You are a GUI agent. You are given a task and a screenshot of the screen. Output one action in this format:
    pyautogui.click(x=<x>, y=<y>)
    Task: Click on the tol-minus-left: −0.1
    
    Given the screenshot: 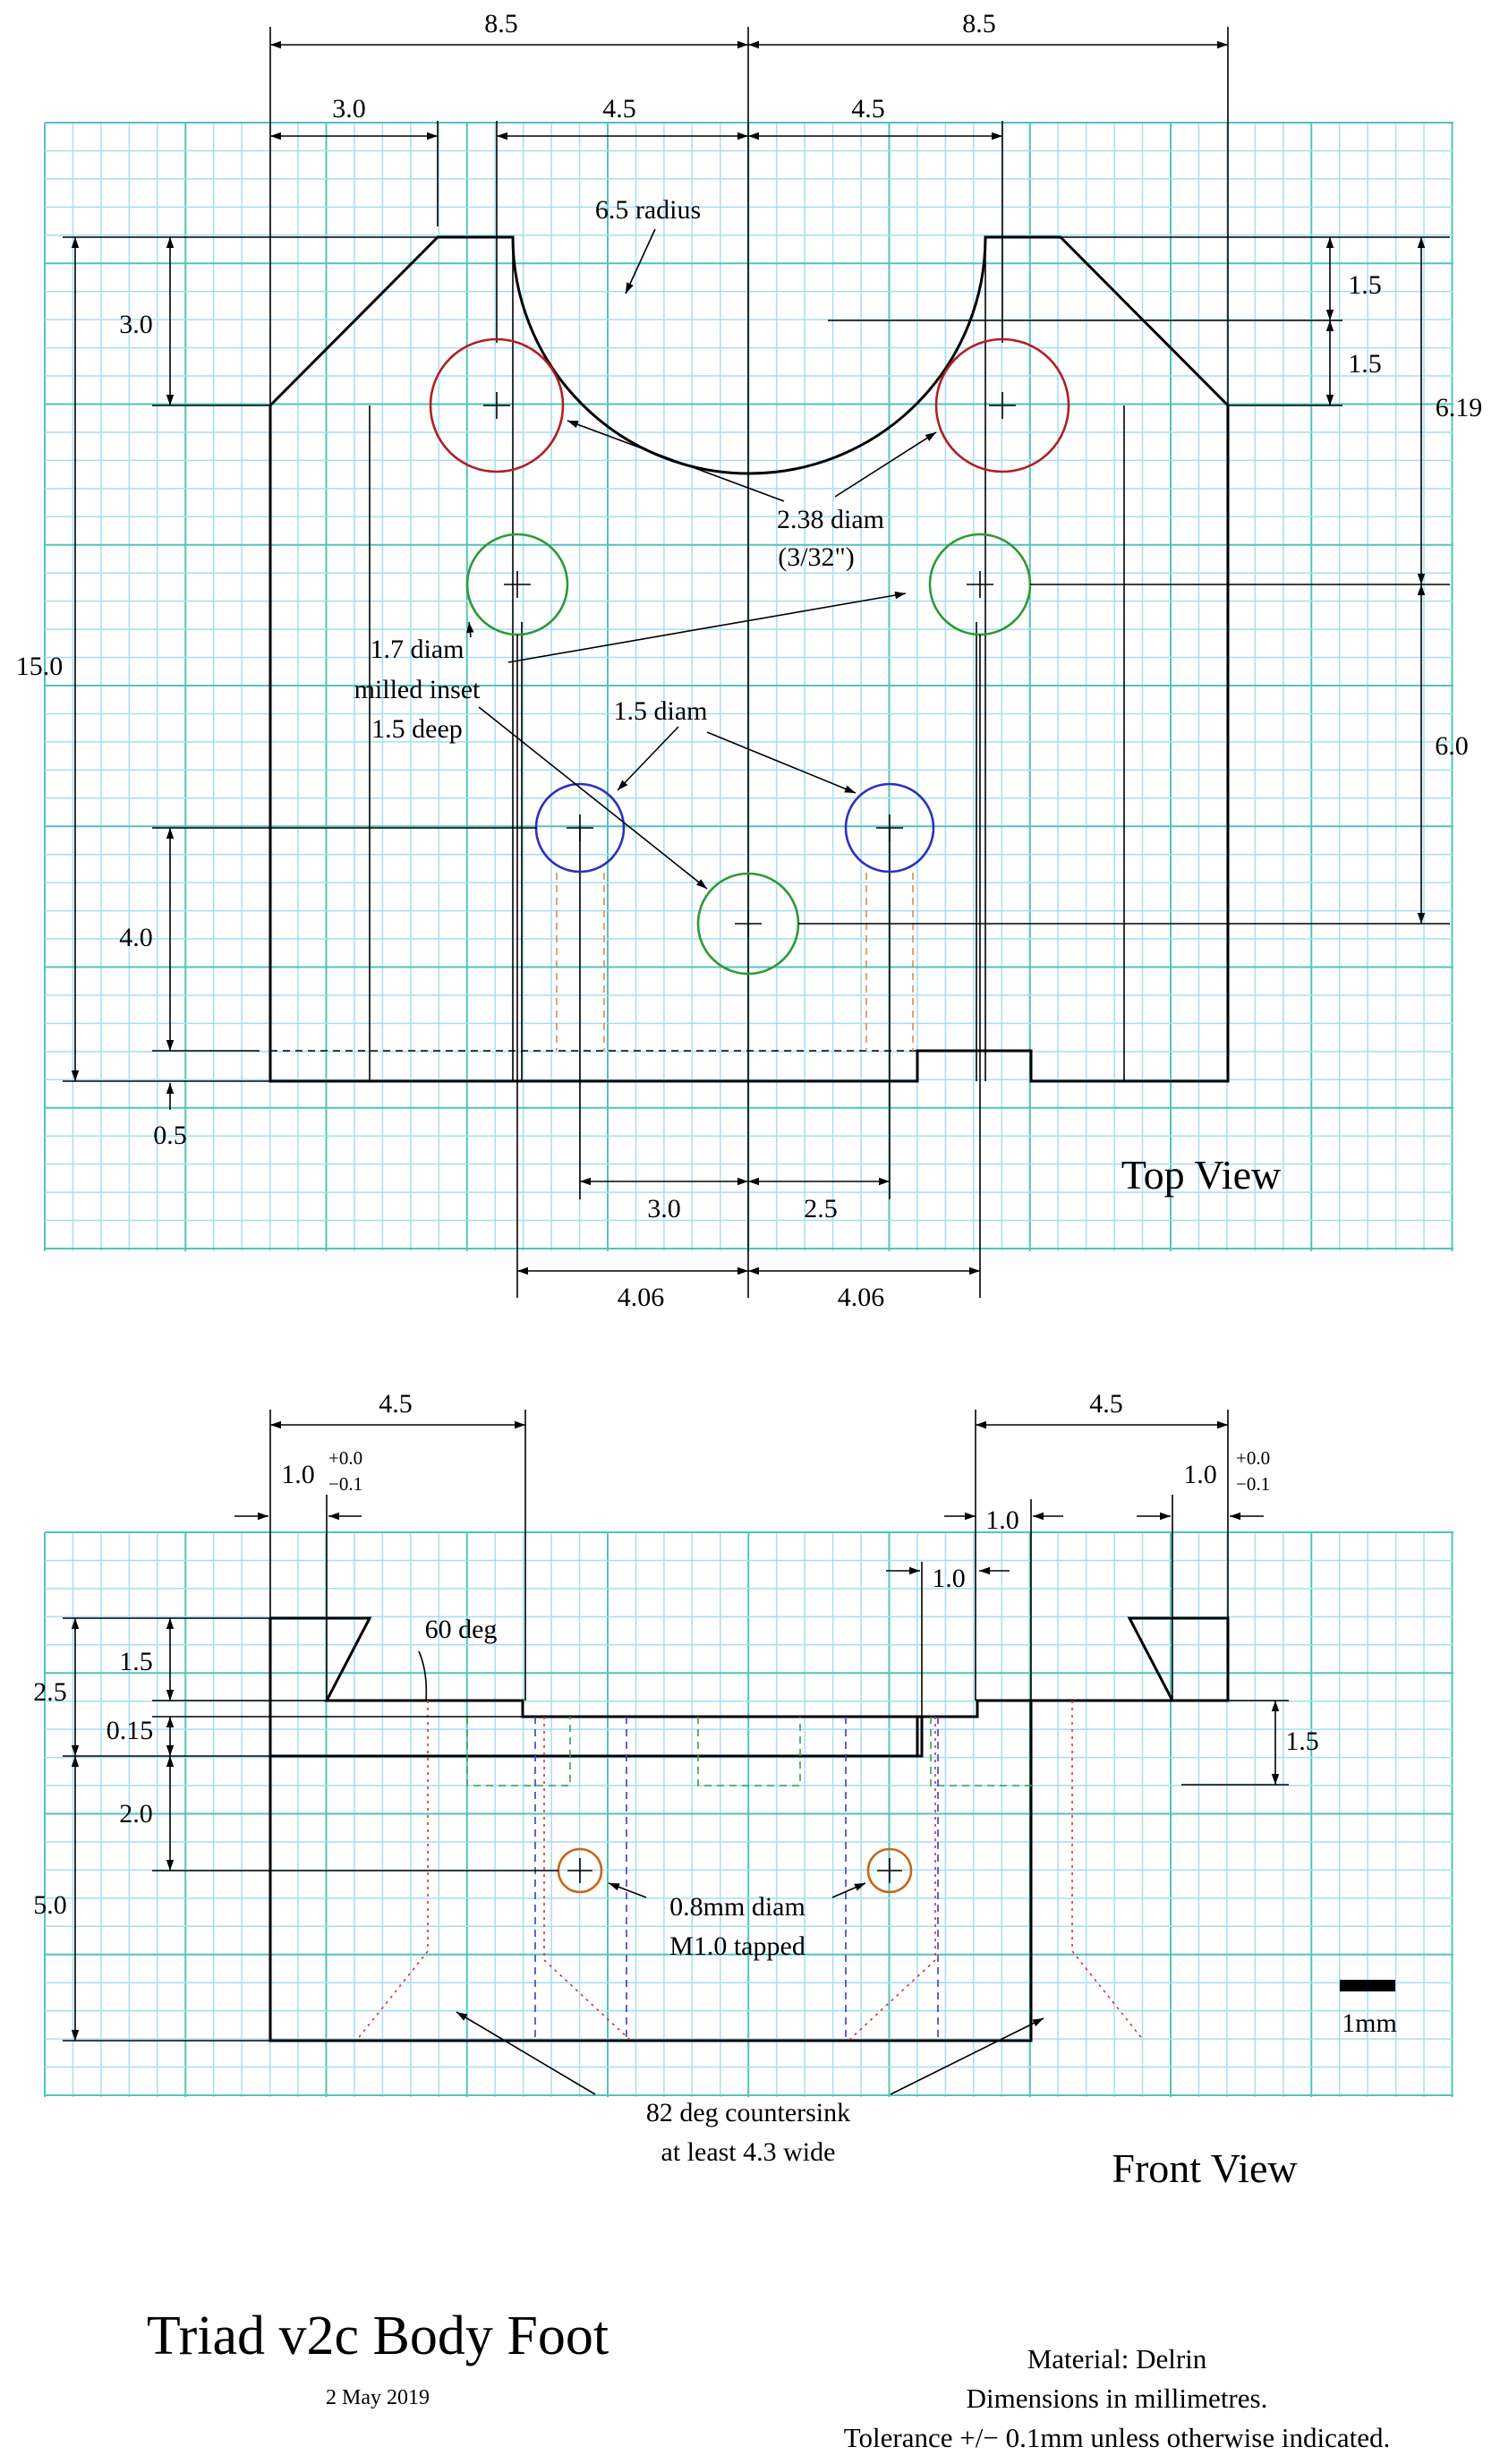 What is the action you would take?
    pyautogui.click(x=345, y=1484)
    